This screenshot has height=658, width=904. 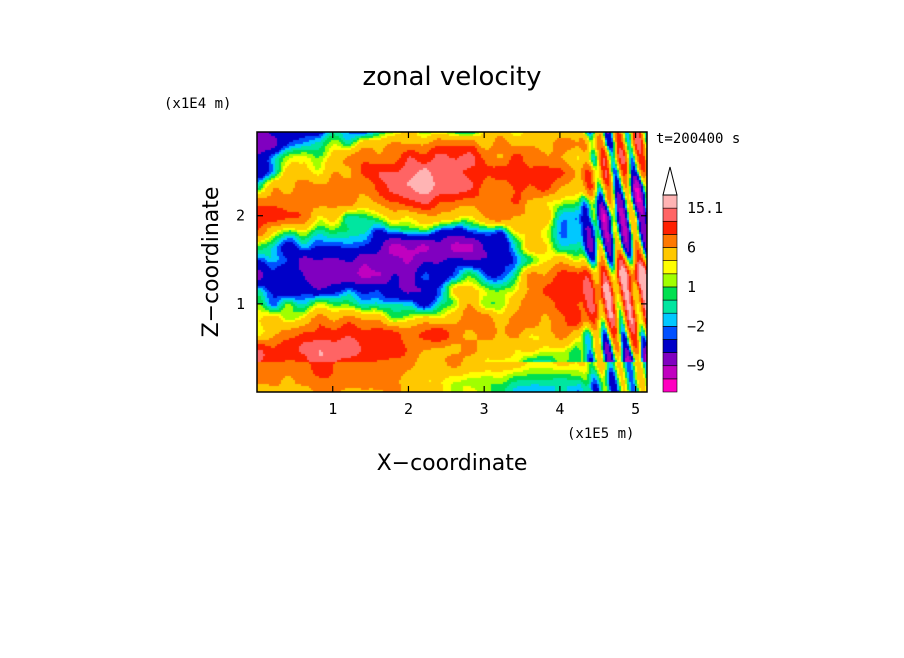 What do you see at coordinates (211, 262) in the screenshot?
I see `y-axis-label: Z−coordinate` at bounding box center [211, 262].